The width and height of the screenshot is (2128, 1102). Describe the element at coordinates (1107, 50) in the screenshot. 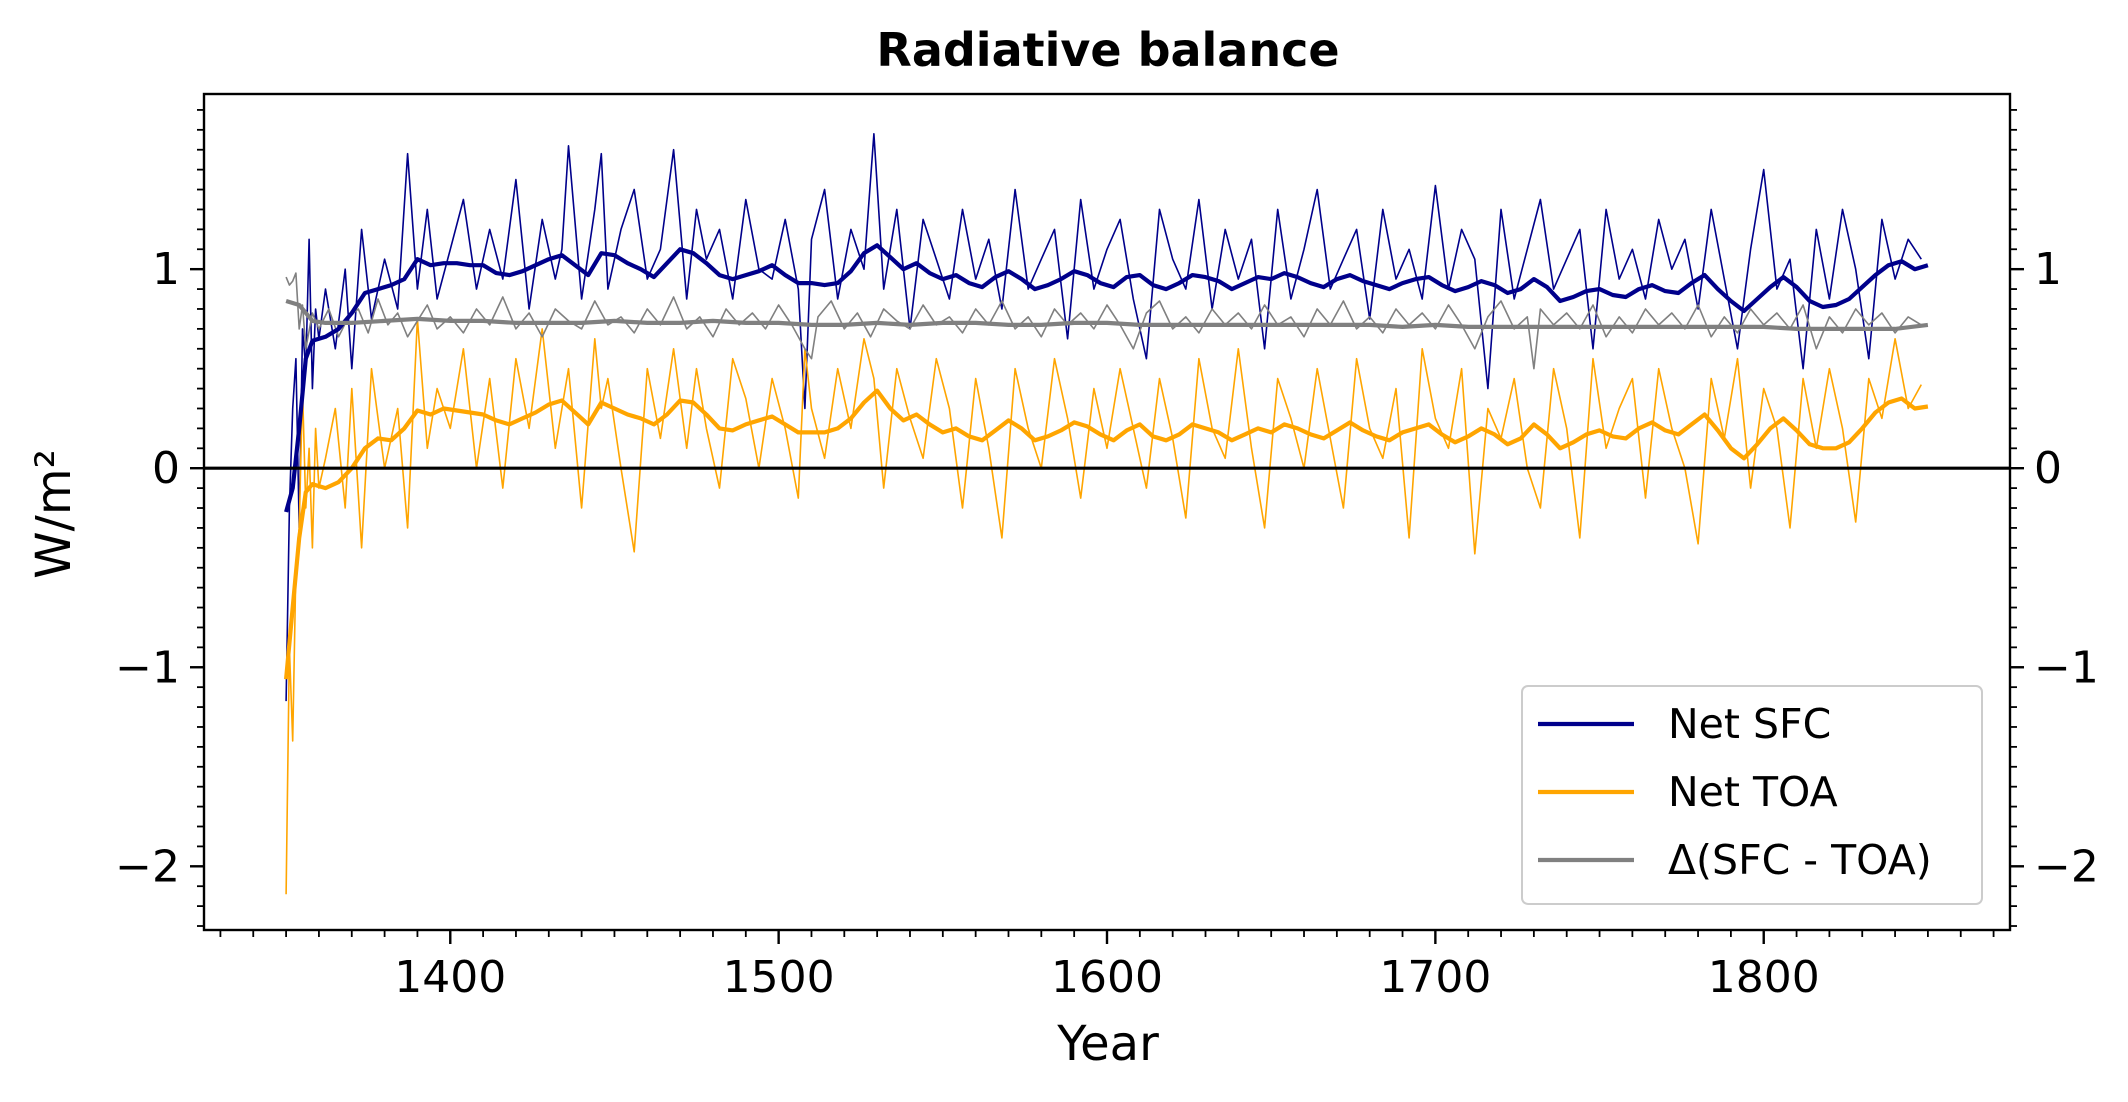

I see `chart-title: Radiative balance` at that location.